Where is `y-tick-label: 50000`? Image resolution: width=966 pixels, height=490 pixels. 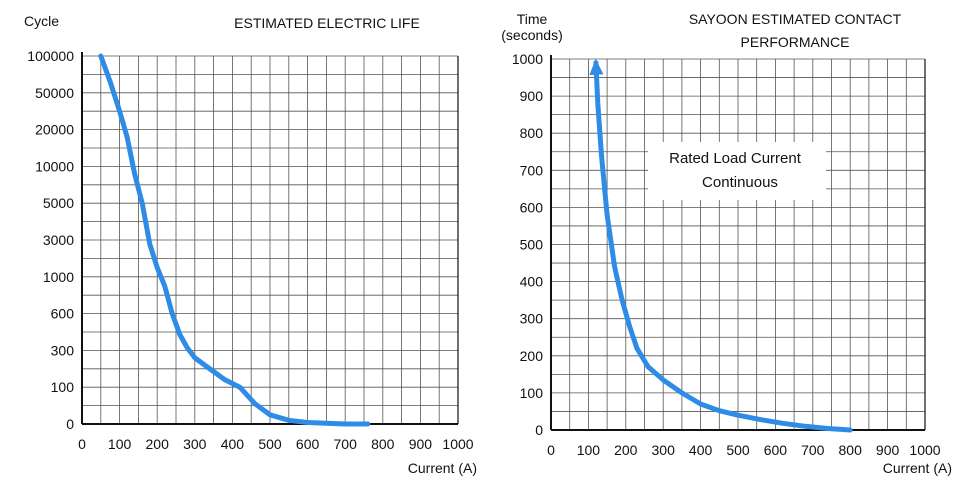 y-tick-label: 50000 is located at coordinates (54, 93).